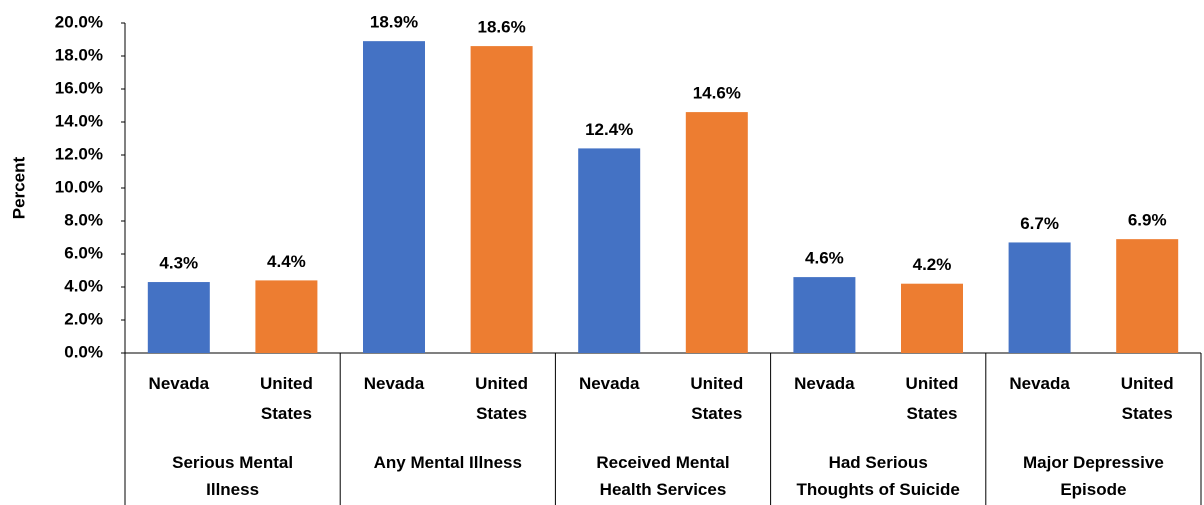  Describe the element at coordinates (83, 318) in the screenshot. I see `y-tick-label: 2.0%` at that location.